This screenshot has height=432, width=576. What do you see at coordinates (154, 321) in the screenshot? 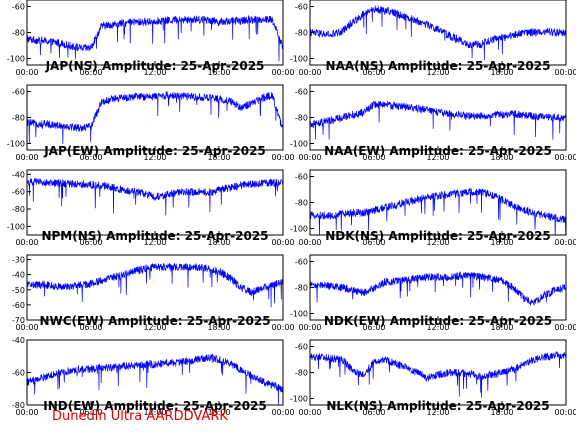
I see `chart-title: NWC(EW) Amplitude: 25-Apr-2025` at bounding box center [154, 321].